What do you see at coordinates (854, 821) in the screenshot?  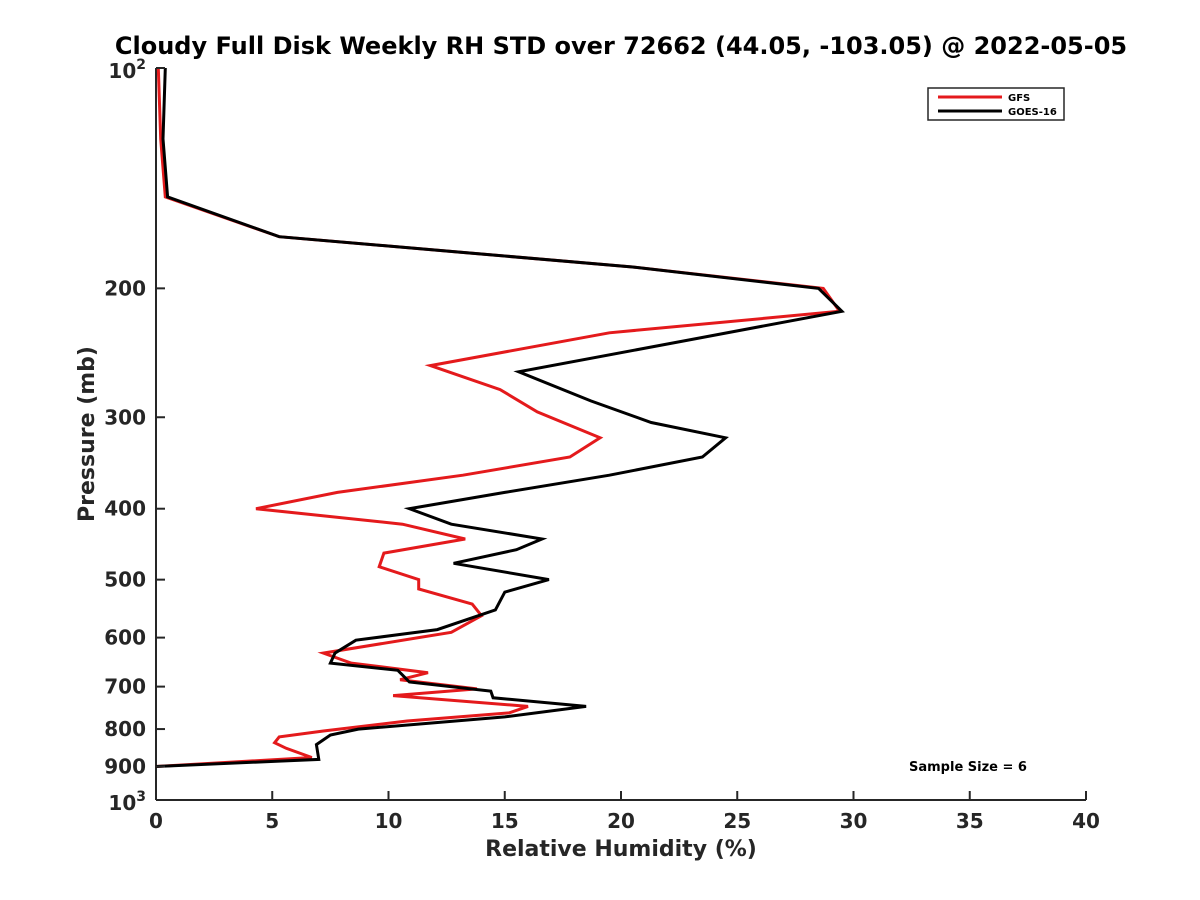 I see `x-tick-label: 30` at bounding box center [854, 821].